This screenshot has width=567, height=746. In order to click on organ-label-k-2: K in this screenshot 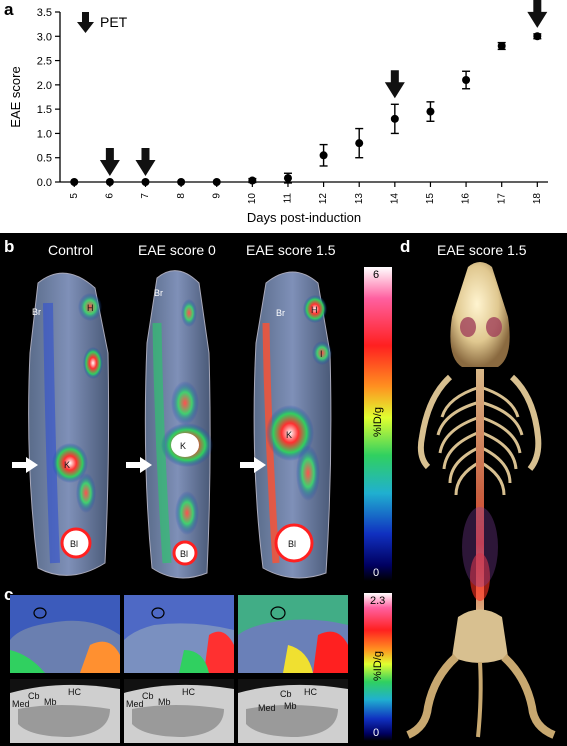, I will do `click(183, 446)`.